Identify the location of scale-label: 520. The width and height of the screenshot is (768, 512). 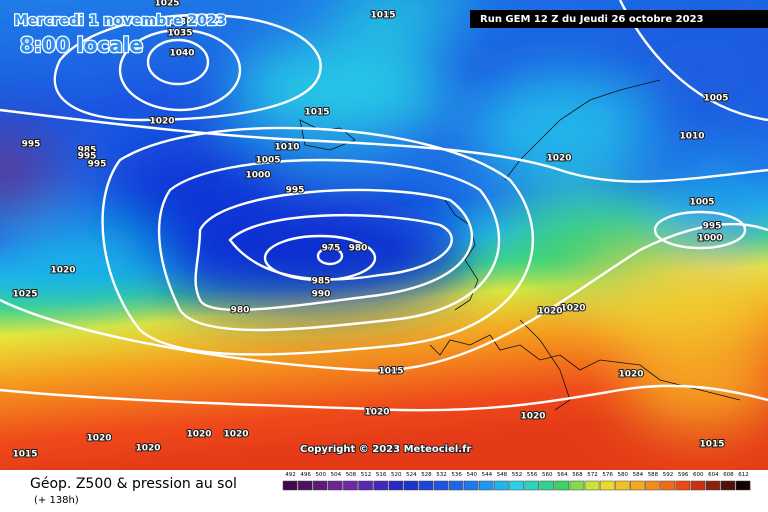
(396, 475).